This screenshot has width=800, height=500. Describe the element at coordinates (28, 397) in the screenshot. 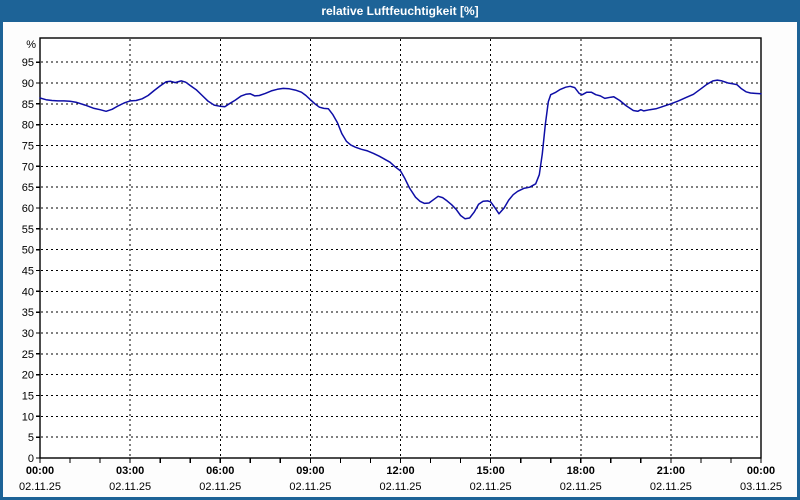

I see `y-tick-label: 15` at that location.